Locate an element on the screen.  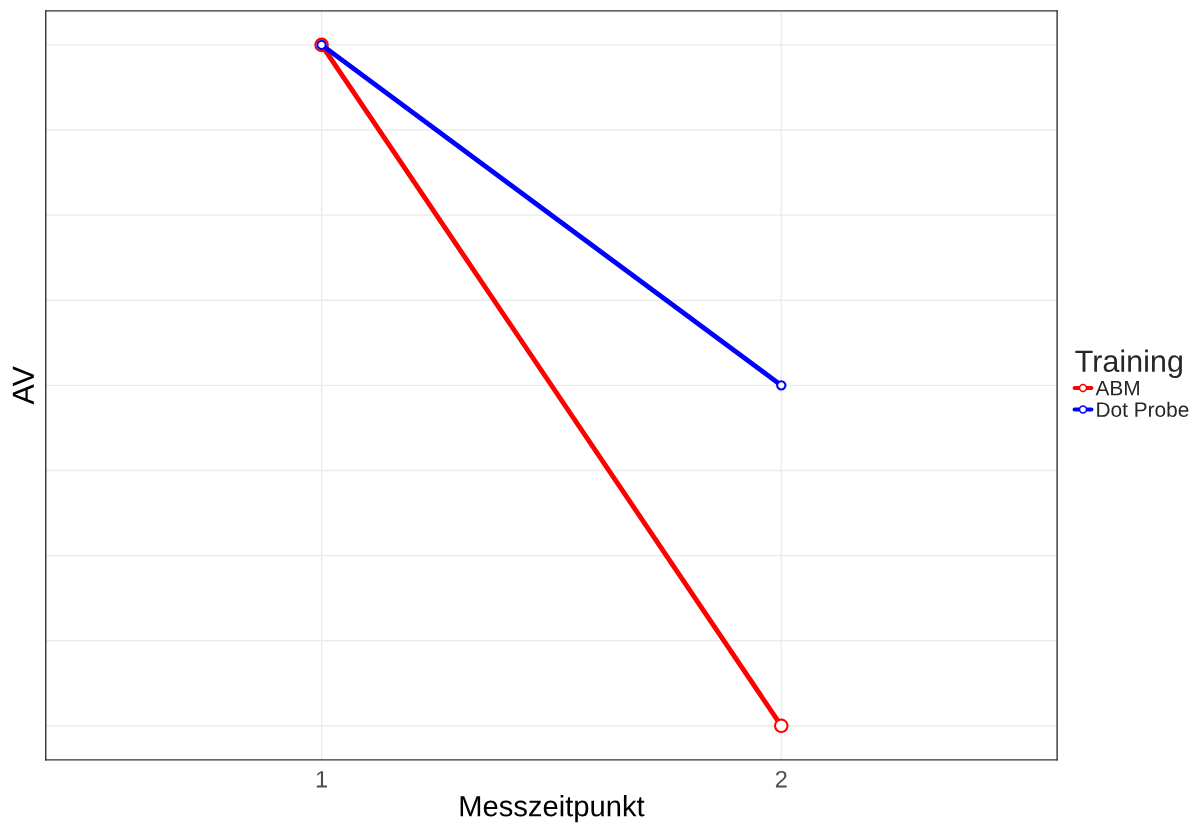
x-tick-label: 1 is located at coordinates (321, 779).